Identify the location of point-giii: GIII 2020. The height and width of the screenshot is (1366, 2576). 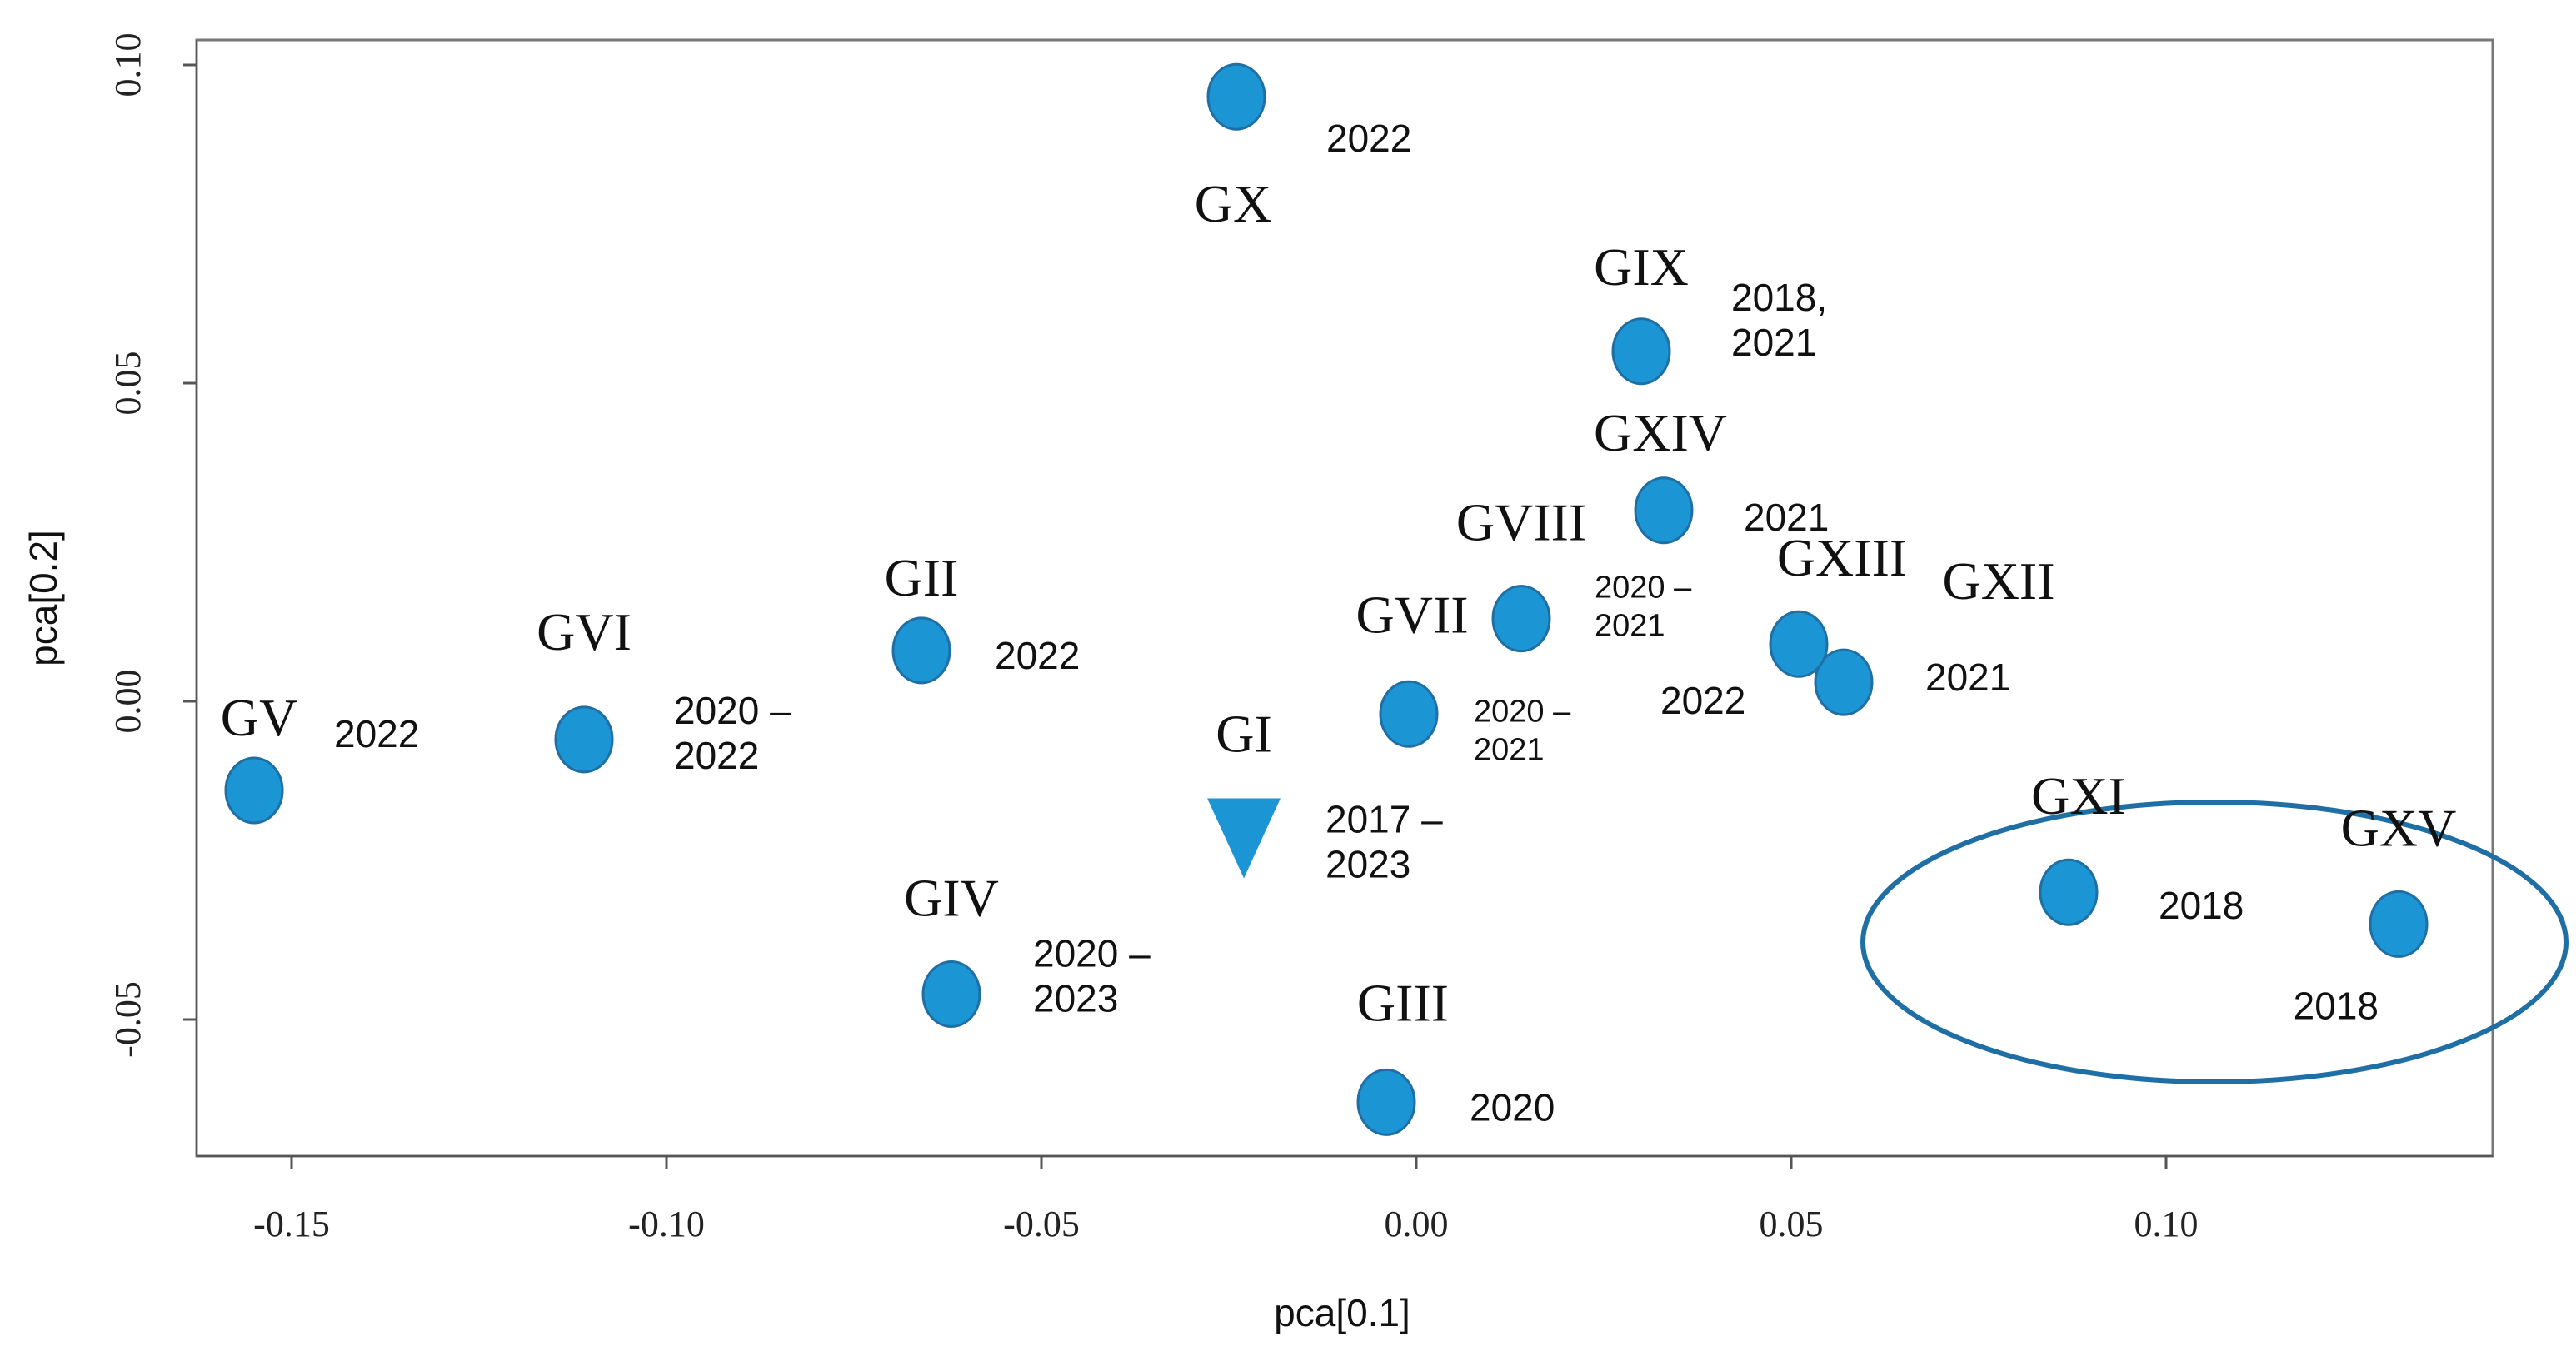
(1455, 1054).